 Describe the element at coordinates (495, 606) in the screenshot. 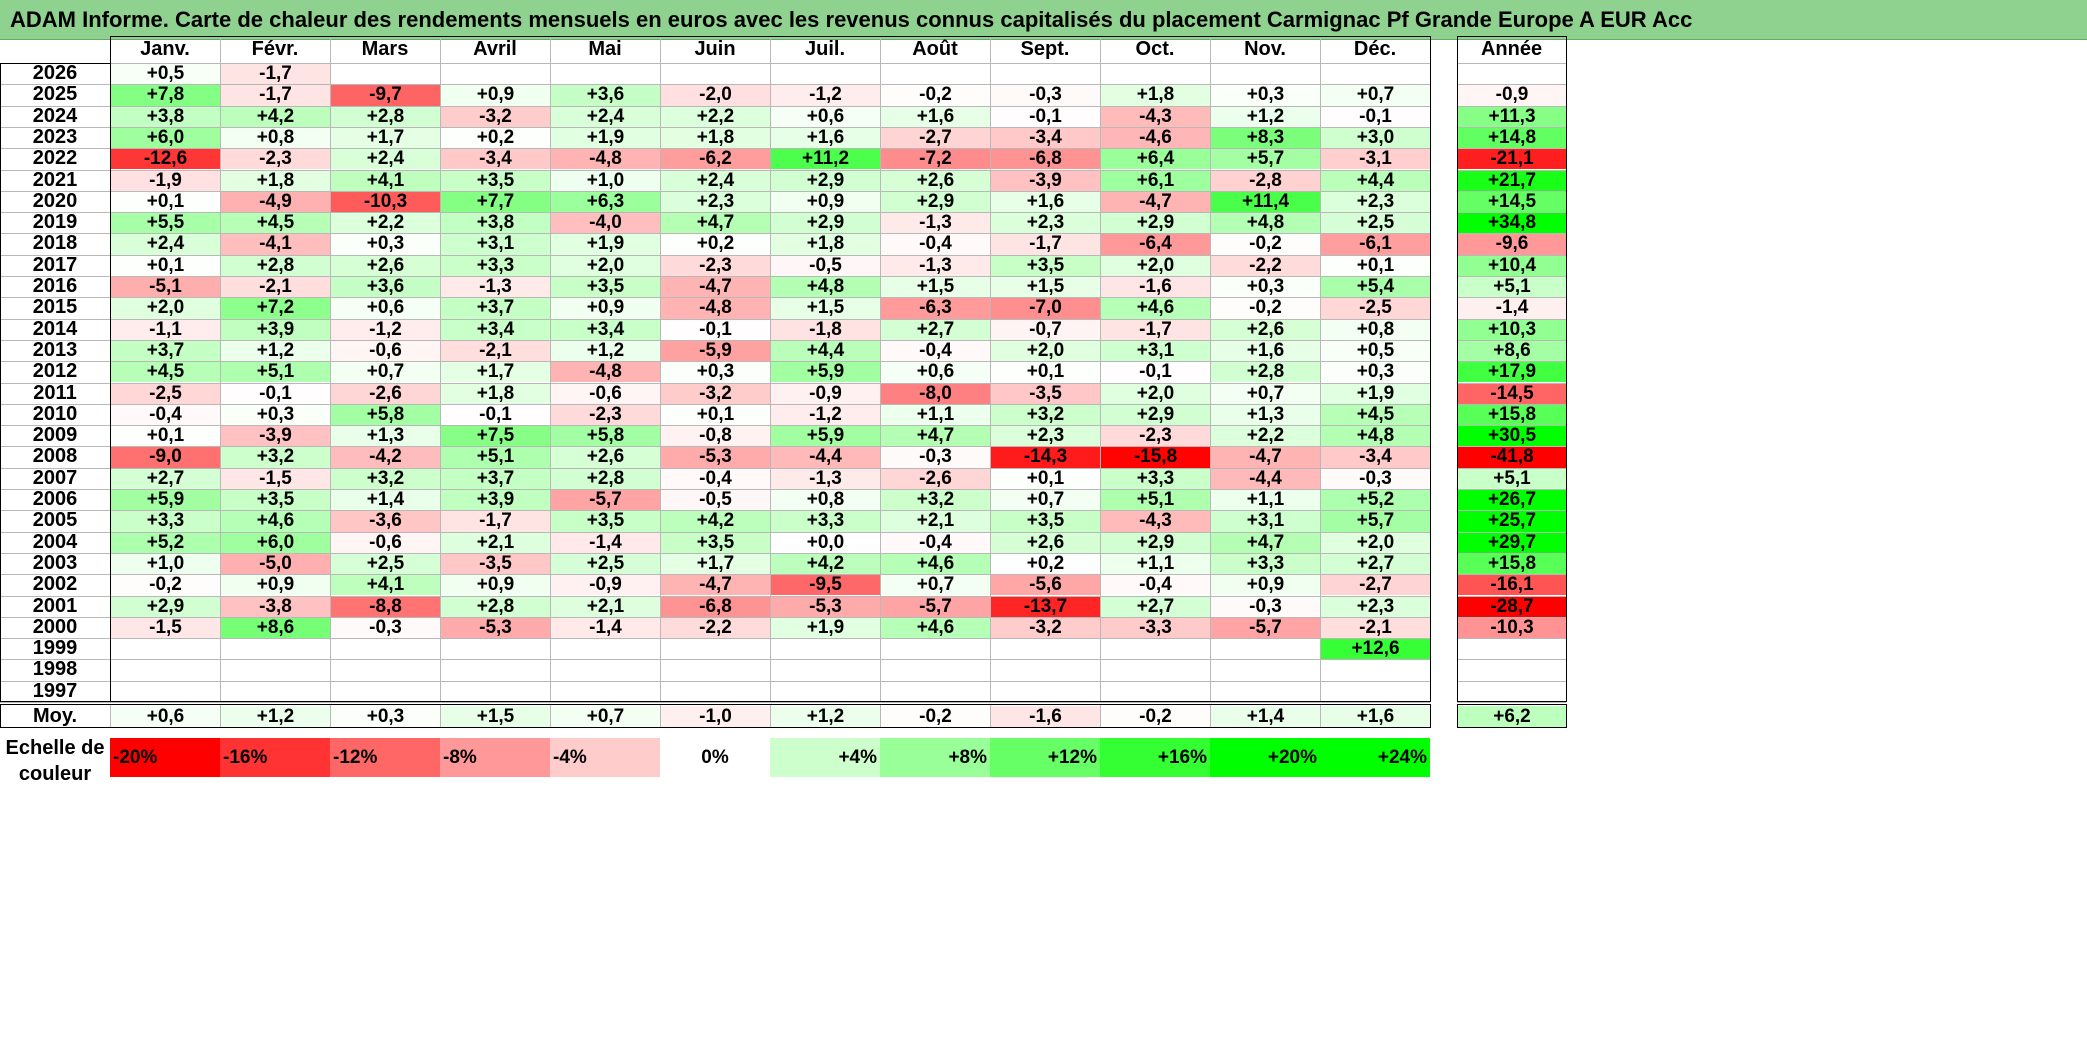

I see `heatmap-cell: +2,8` at that location.